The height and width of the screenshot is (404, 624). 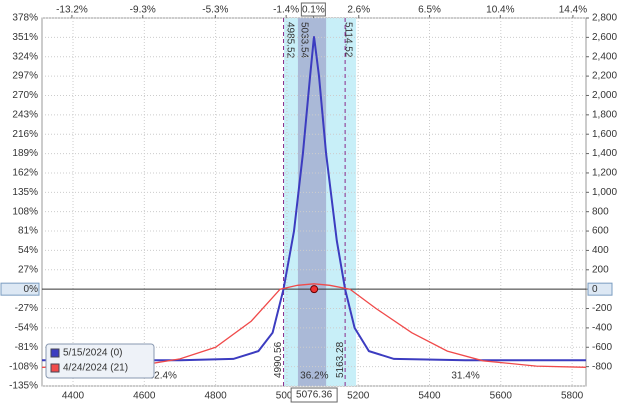 I want to click on top-tick-label: 14.4%, so click(x=573, y=10).